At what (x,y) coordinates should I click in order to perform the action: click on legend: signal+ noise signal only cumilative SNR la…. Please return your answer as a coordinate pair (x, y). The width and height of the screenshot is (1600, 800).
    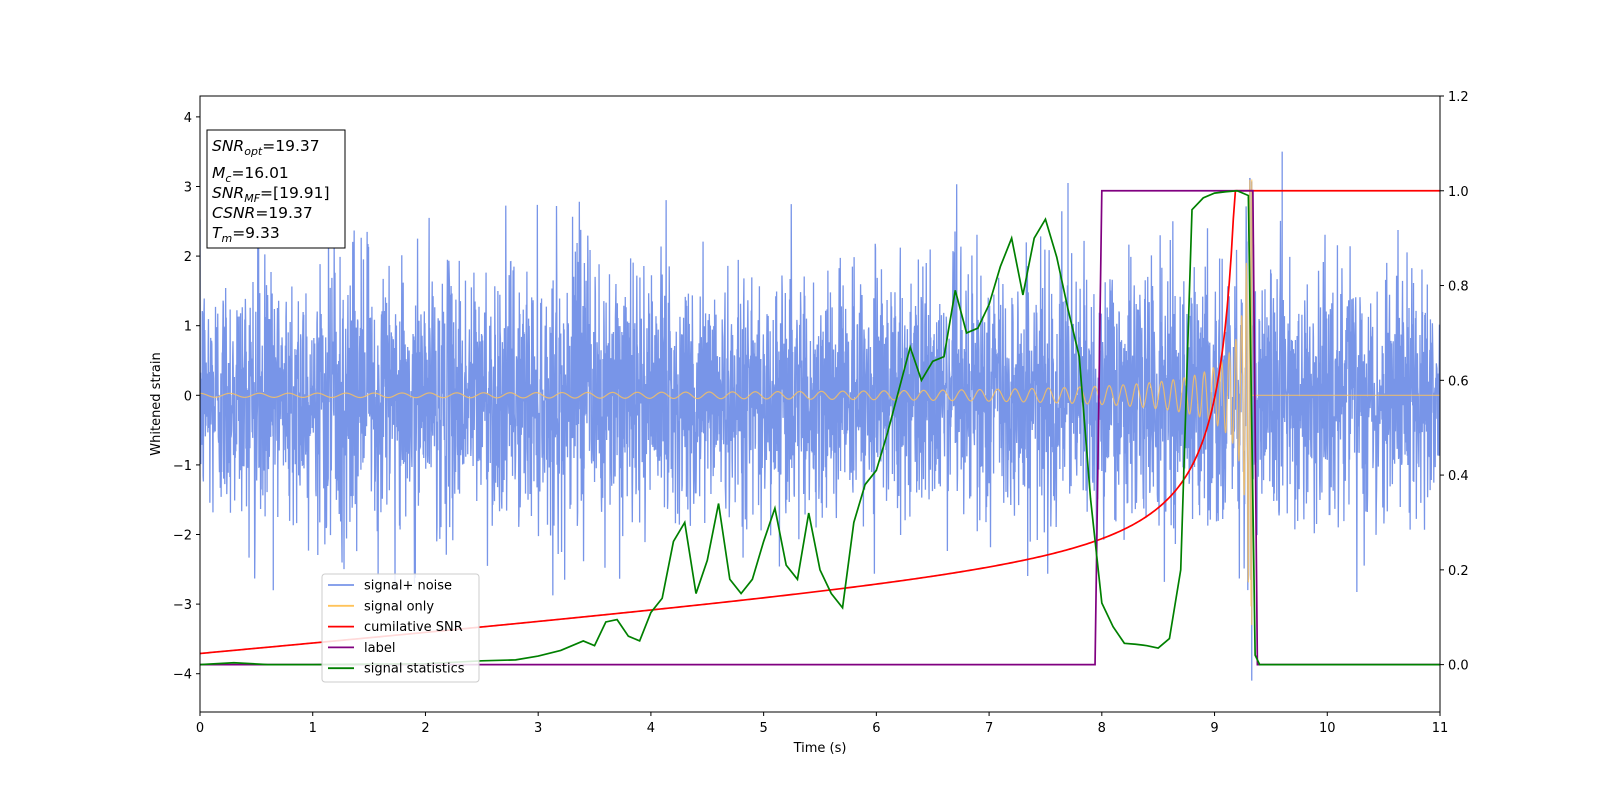
    Looking at the image, I should click on (400, 628).